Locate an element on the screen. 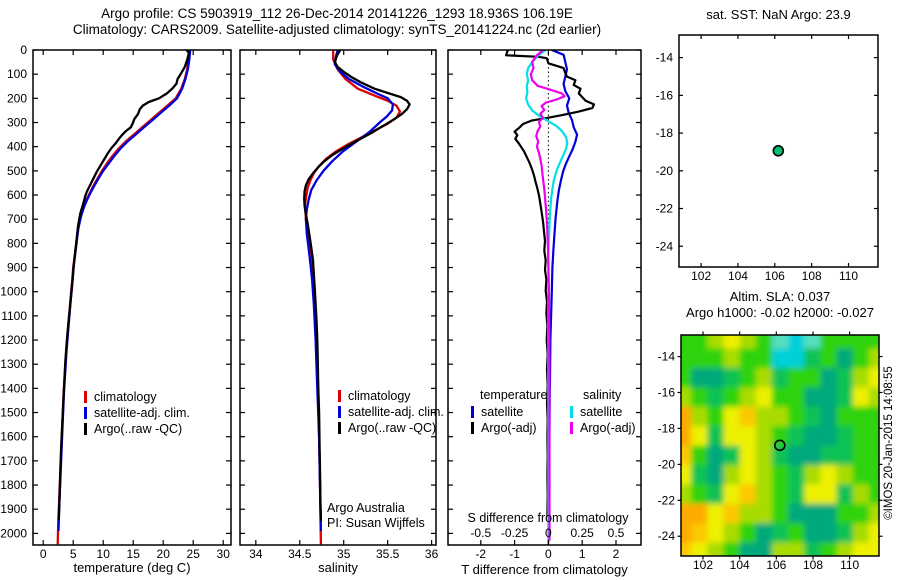  salinity-diff-legend: satellite Argo(-adj) is located at coordinates (603, 420).